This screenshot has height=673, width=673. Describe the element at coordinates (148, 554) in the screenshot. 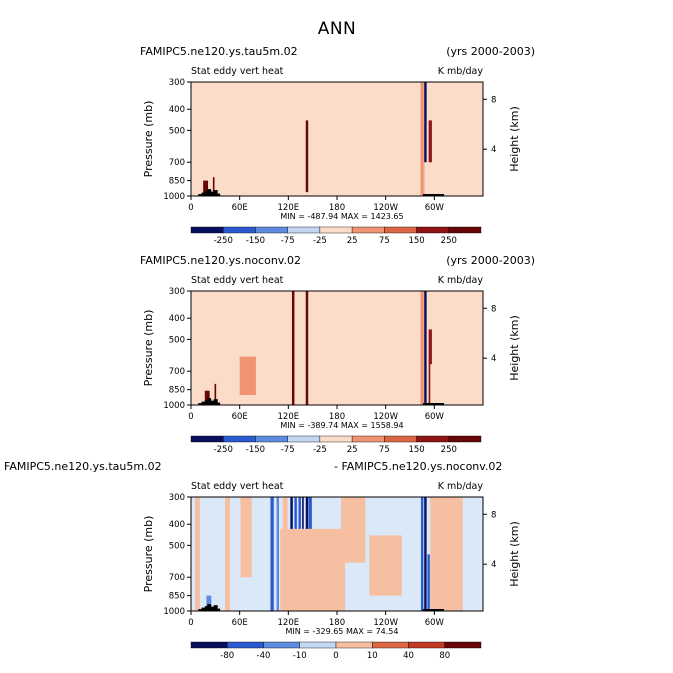

I see `y-axis-label: Pressure (mb)` at that location.